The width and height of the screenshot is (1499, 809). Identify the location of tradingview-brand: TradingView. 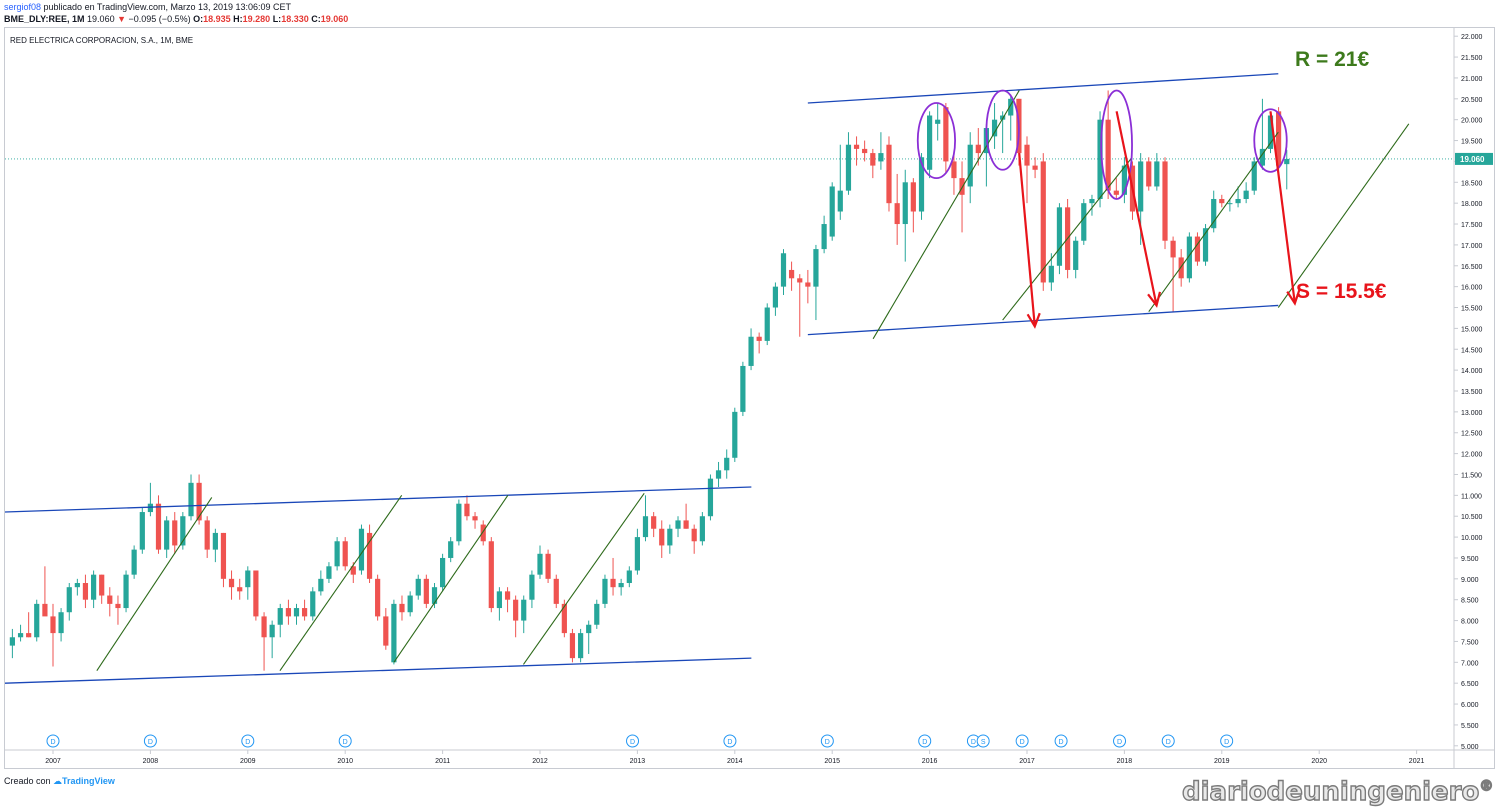
(88, 781).